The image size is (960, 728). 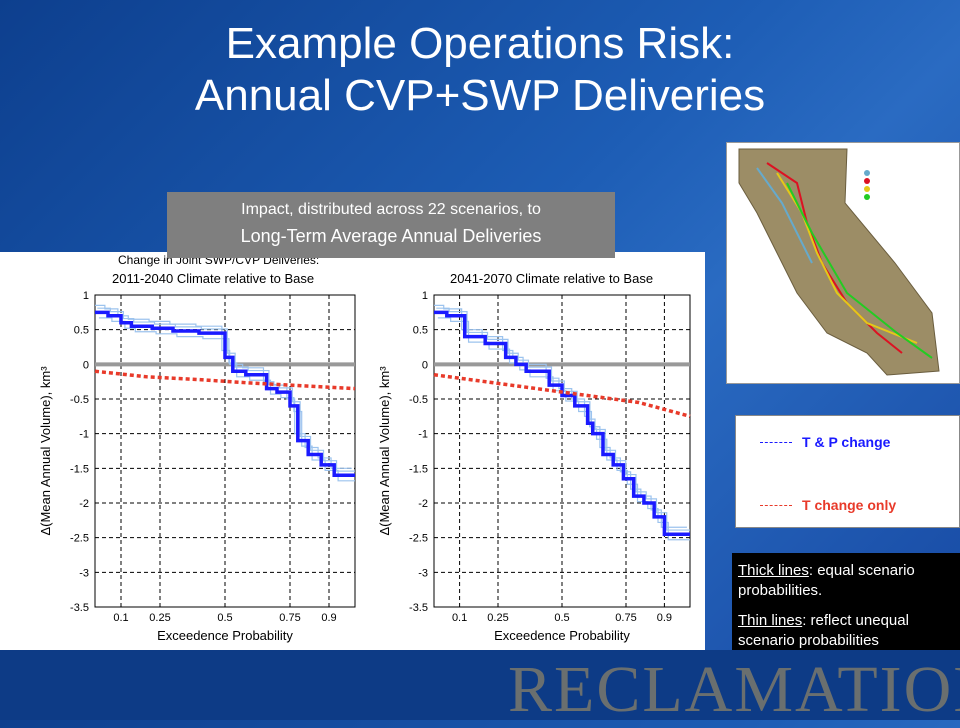 What do you see at coordinates (480, 43) in the screenshot?
I see `title-line-1: Example Operations Risk:` at bounding box center [480, 43].